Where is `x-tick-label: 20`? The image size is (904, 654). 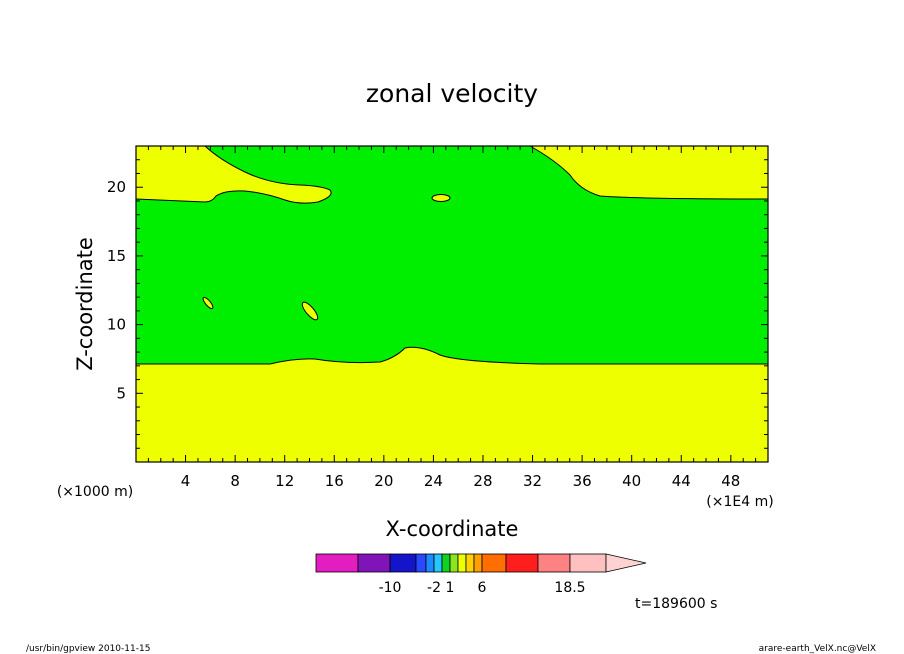
x-tick-label: 20 is located at coordinates (383, 481).